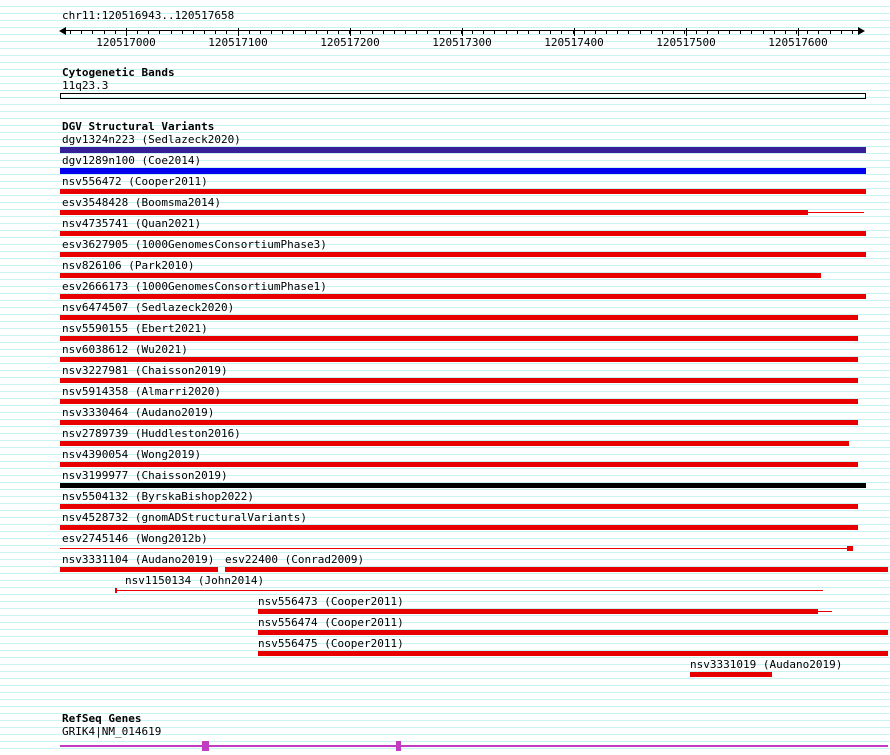 The image size is (890, 755). Describe the element at coordinates (686, 42) in the screenshot. I see `ruler-tick-label: 120517500` at that location.